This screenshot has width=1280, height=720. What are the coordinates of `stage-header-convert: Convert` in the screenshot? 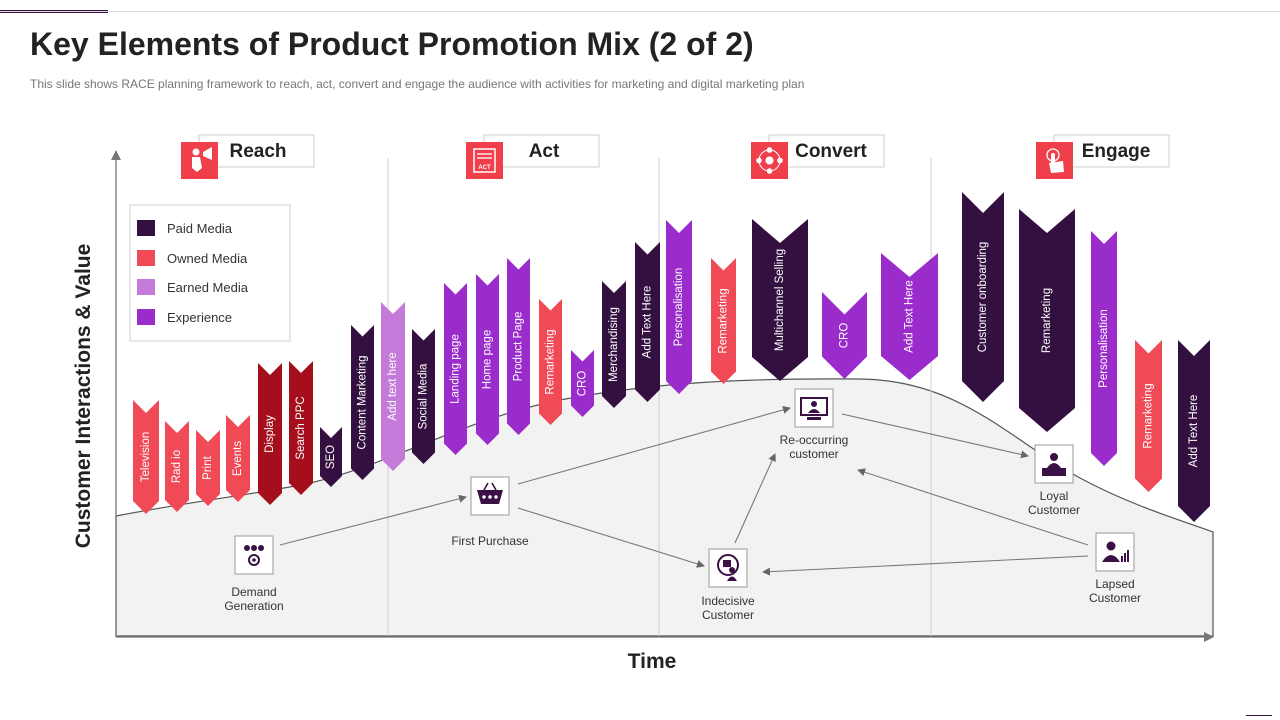 It's located at (818, 156).